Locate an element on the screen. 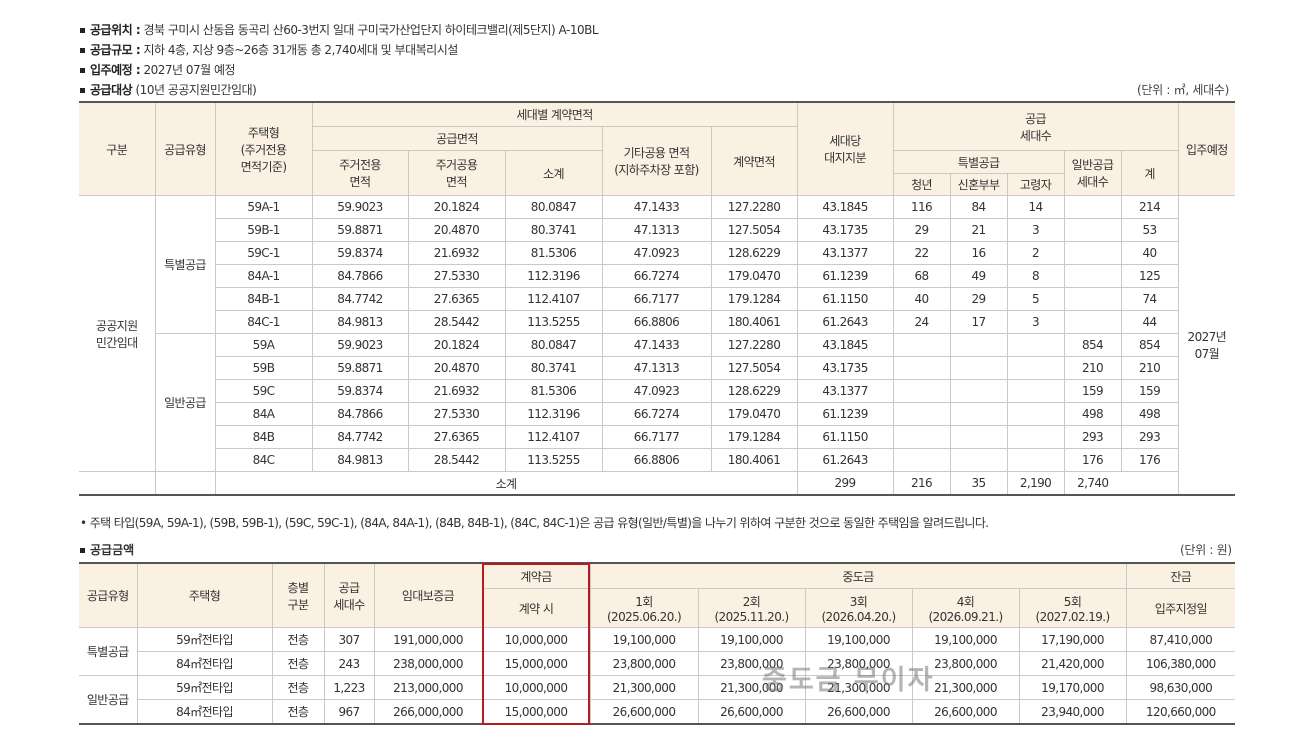 This screenshot has height=733, width=1303. price-cell: 243 is located at coordinates (349, 663).